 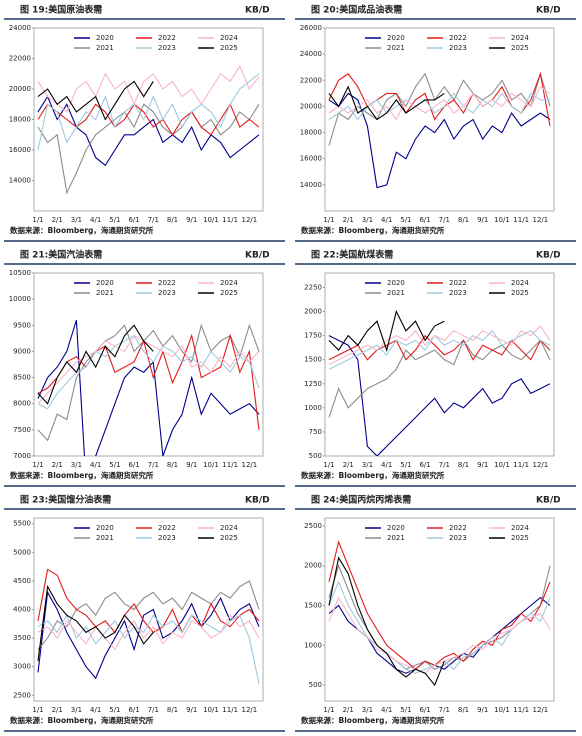 I want to click on y-tick-label: 4500, so click(x=22, y=581).